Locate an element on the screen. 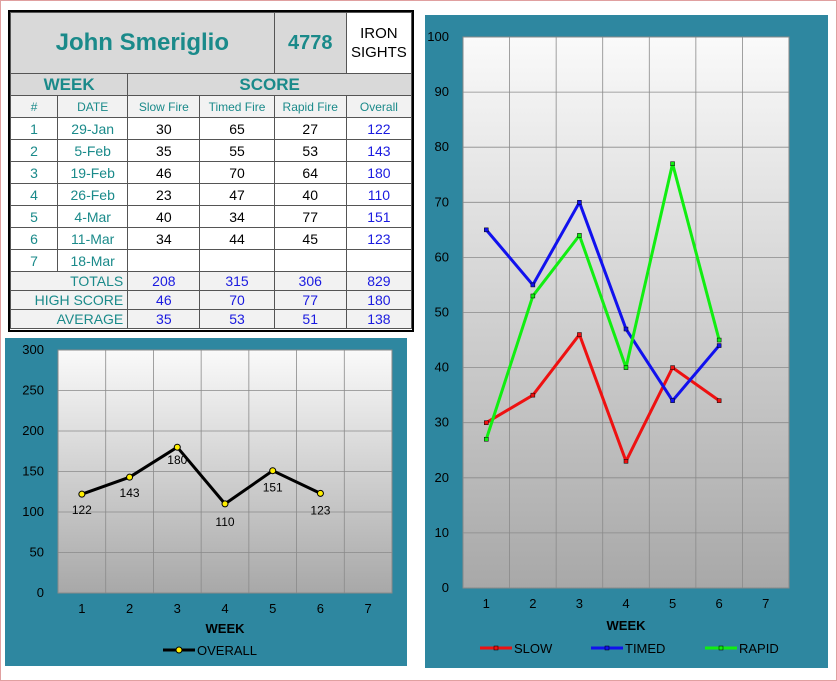 This screenshot has height=681, width=837. totals-rapid: 306 is located at coordinates (310, 281).